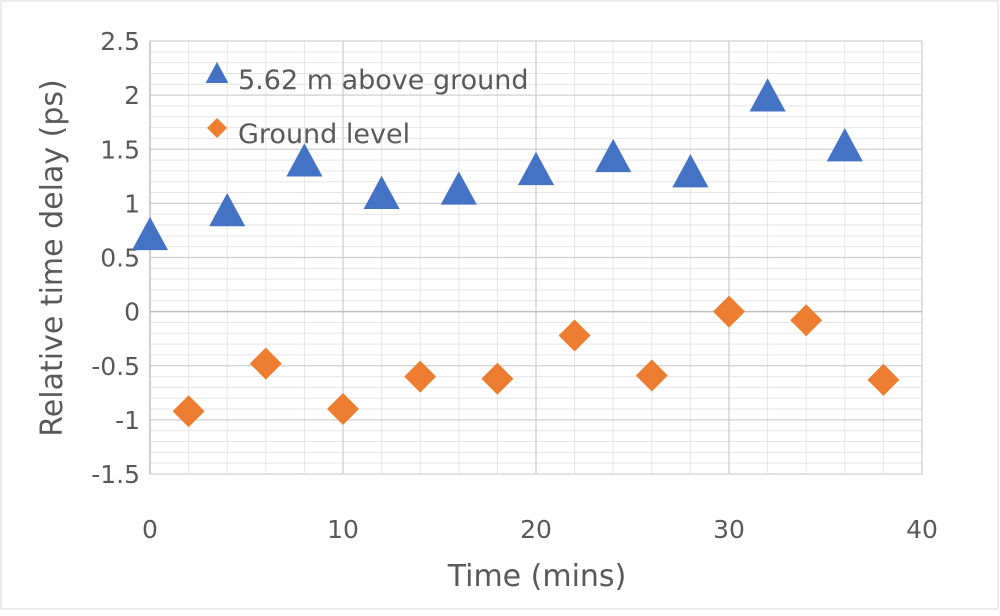  What do you see at coordinates (383, 80) in the screenshot?
I see `legend-label-above-ground: 5.62 m above ground` at bounding box center [383, 80].